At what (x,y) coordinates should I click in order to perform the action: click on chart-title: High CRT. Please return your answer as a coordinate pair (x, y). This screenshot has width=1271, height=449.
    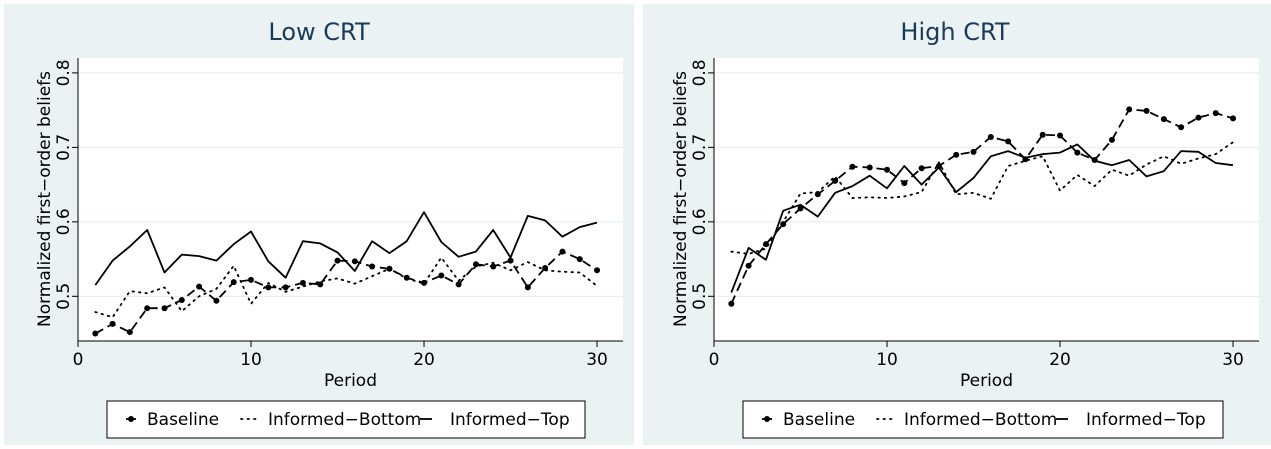
    Looking at the image, I should click on (954, 32).